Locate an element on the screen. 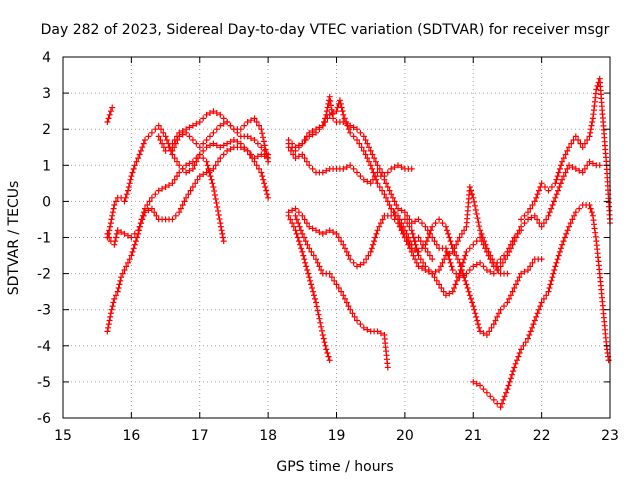 The height and width of the screenshot is (480, 640). series-track-f is located at coordinates (220, 138).